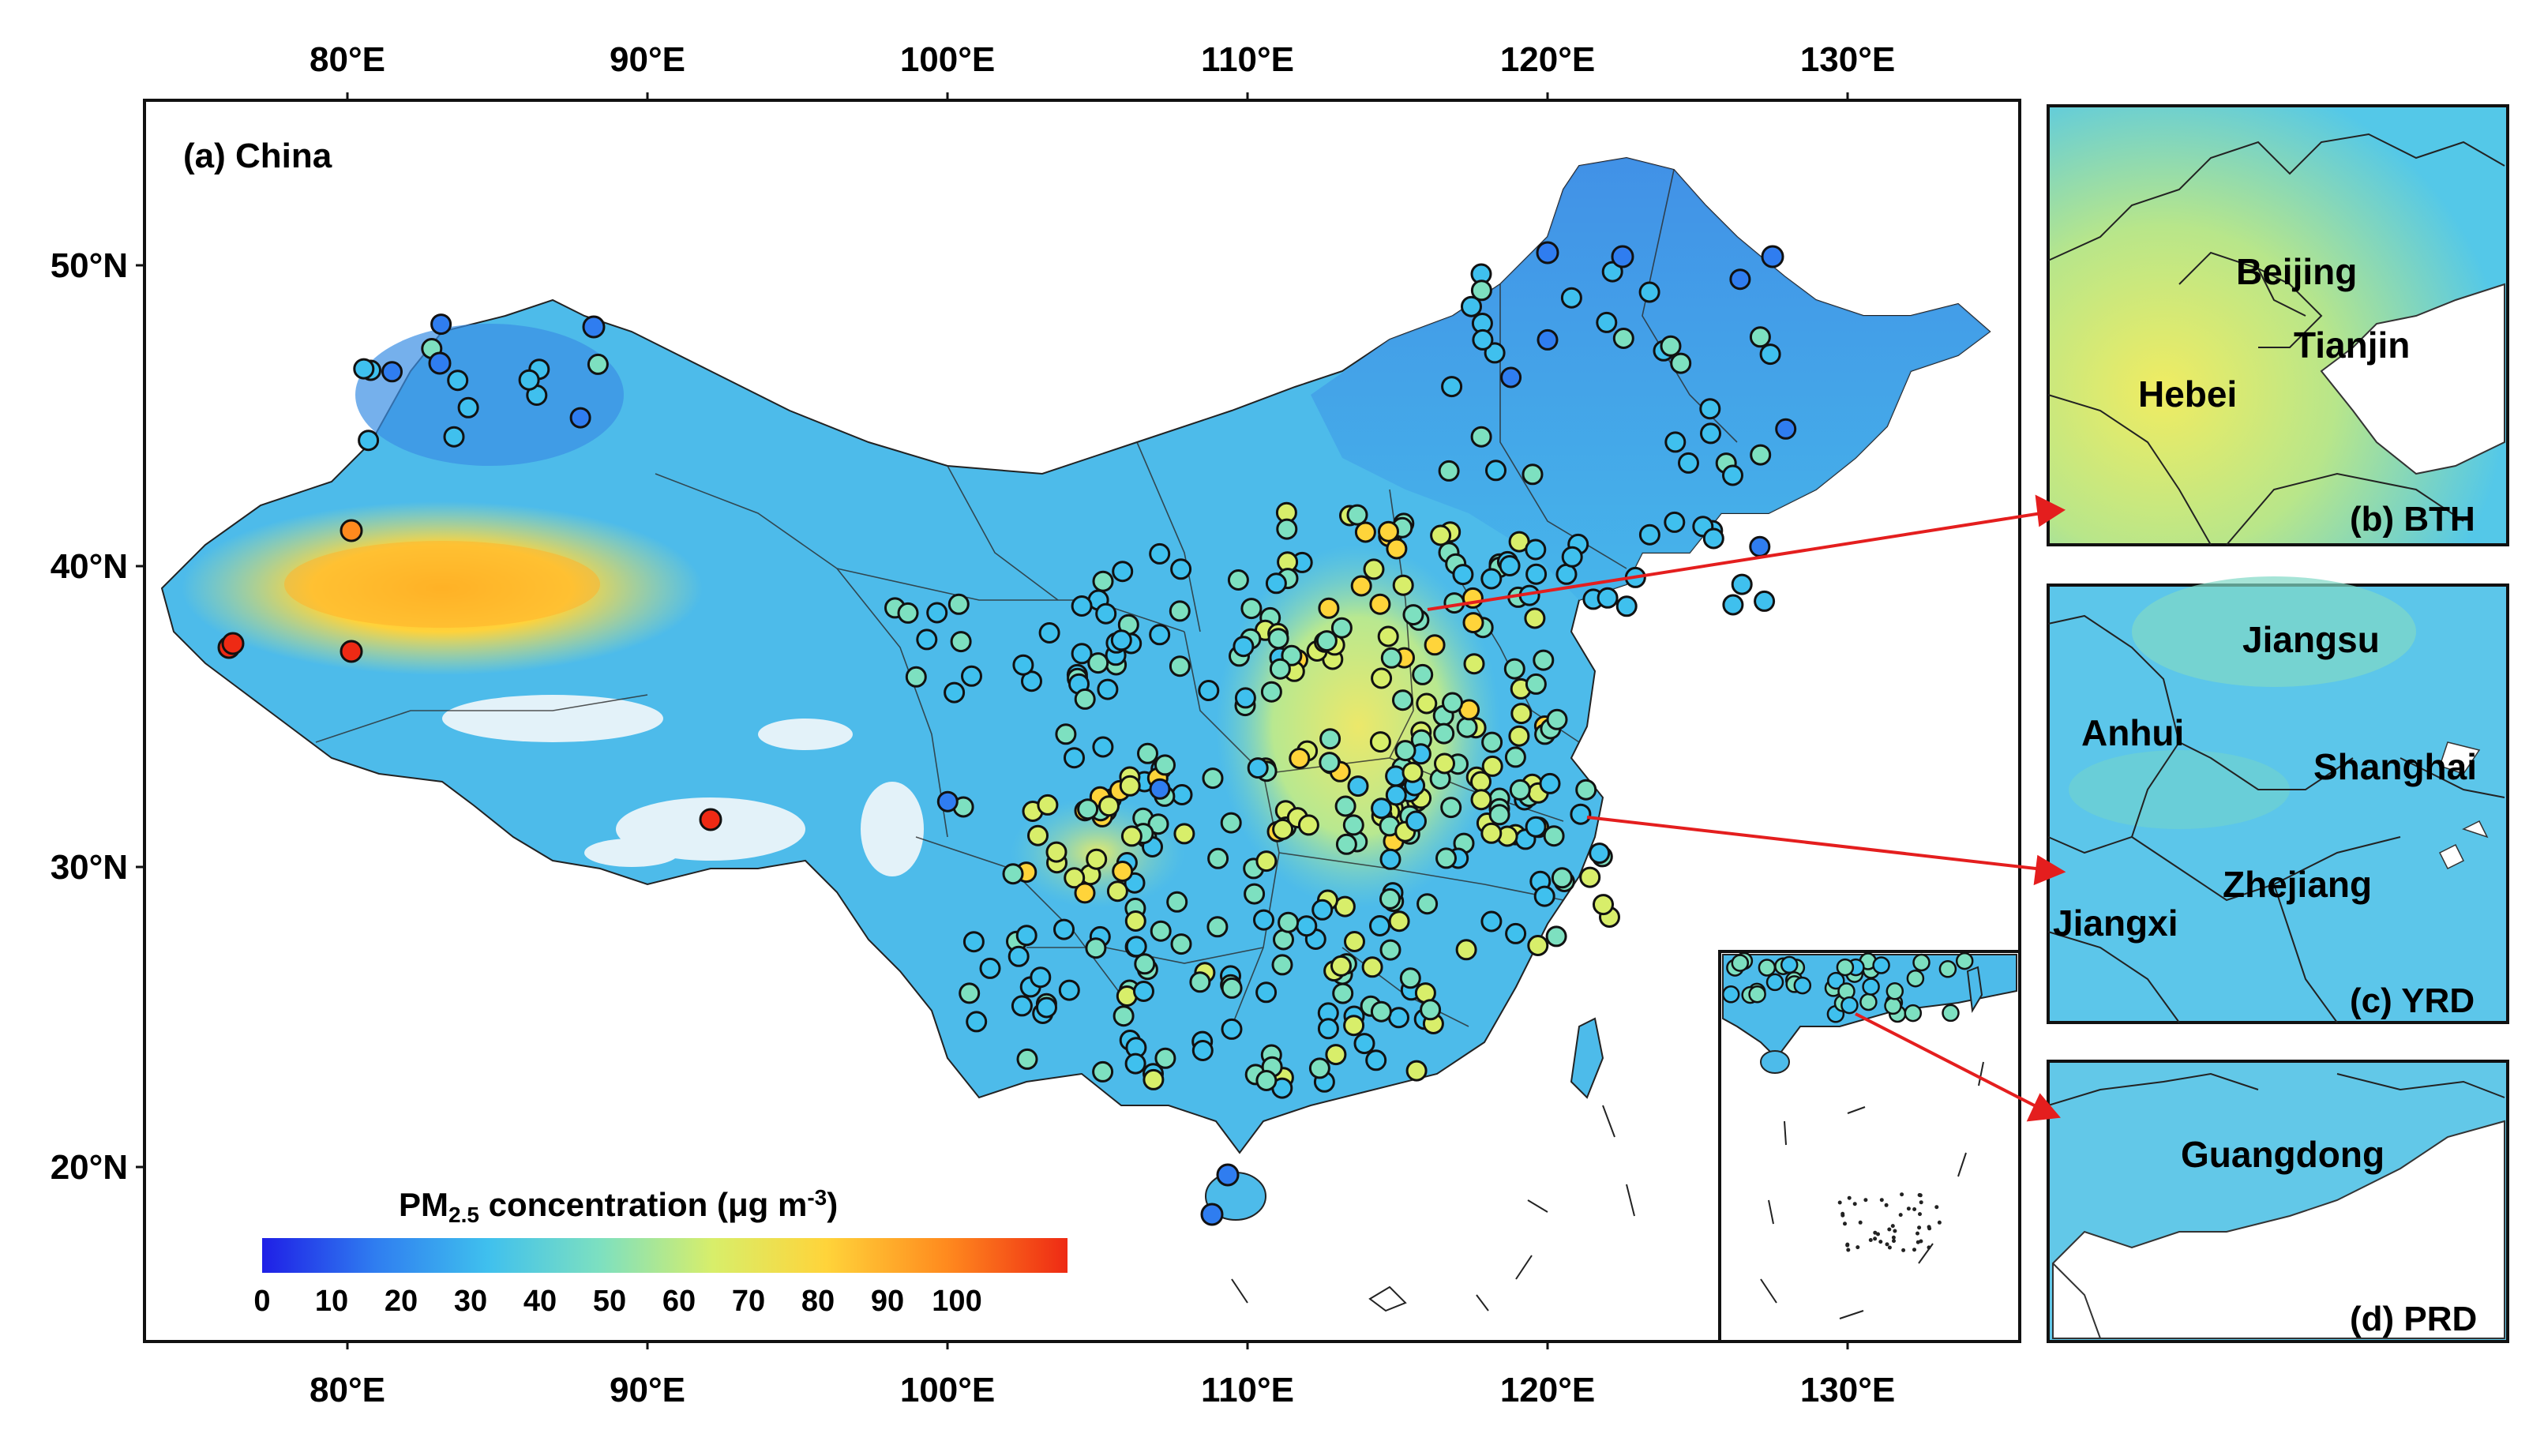  I want to click on colorbar-tick: 50, so click(609, 1301).